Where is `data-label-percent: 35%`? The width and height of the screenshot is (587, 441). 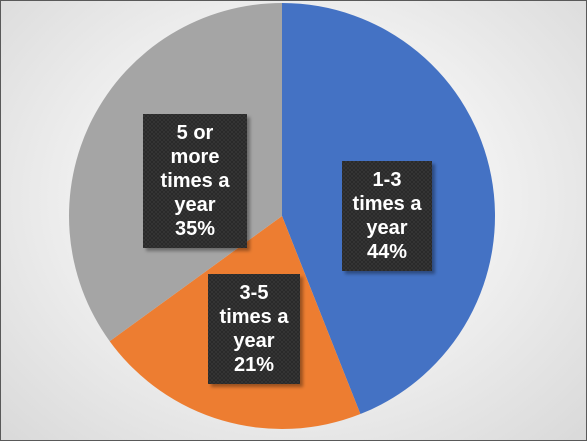
data-label-percent: 35% is located at coordinates (195, 229).